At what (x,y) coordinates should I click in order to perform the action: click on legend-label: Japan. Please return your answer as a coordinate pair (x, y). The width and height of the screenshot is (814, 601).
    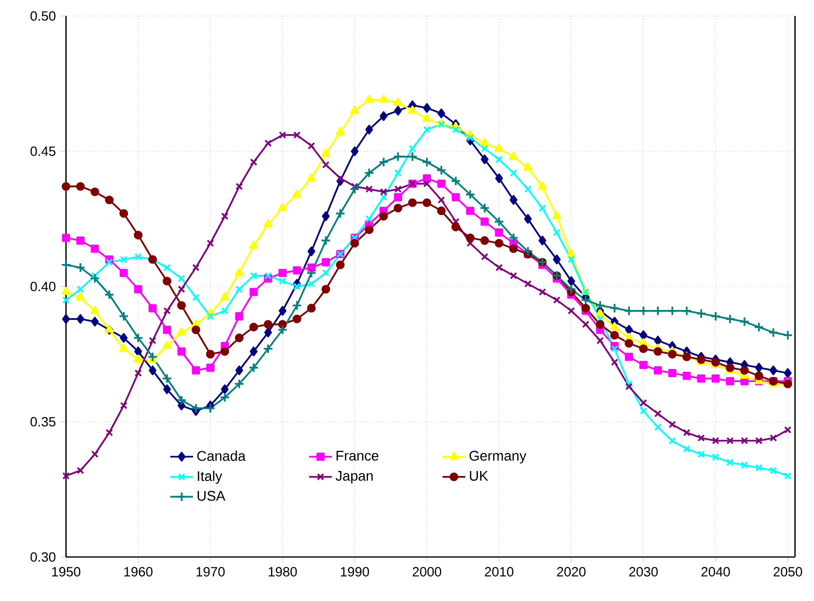
    Looking at the image, I should click on (354, 477).